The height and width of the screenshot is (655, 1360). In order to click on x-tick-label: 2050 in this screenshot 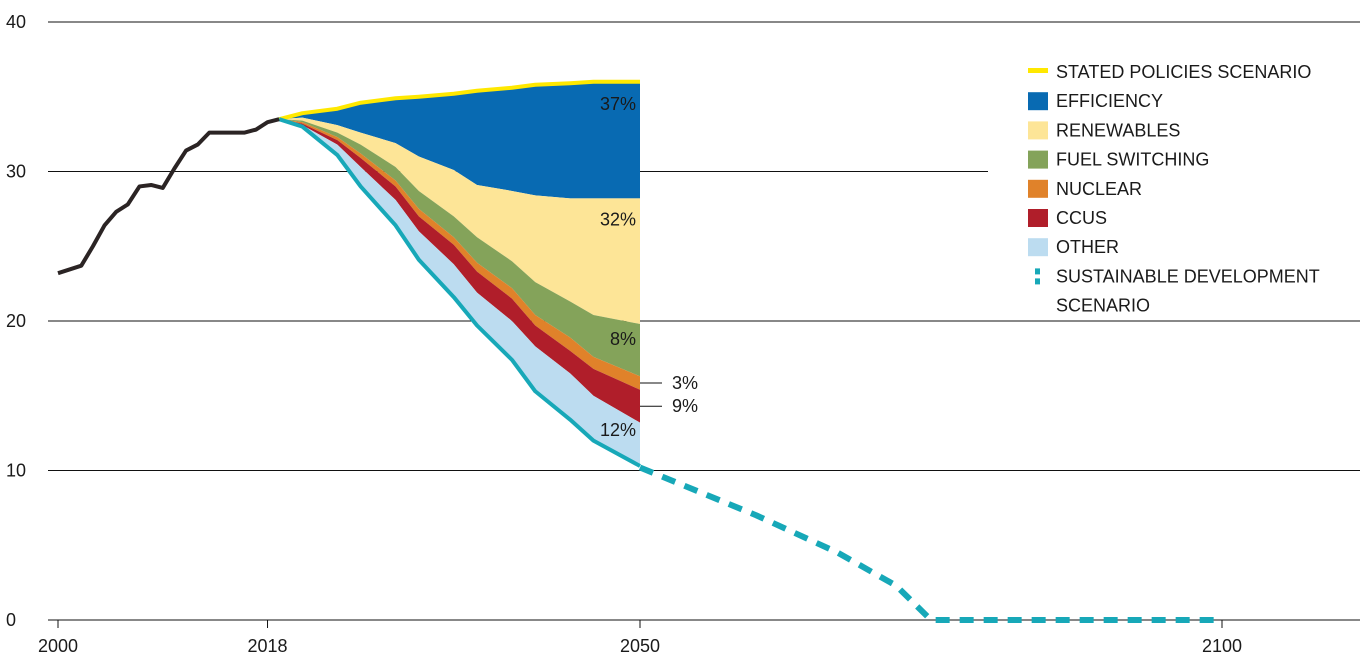, I will do `click(640, 645)`.